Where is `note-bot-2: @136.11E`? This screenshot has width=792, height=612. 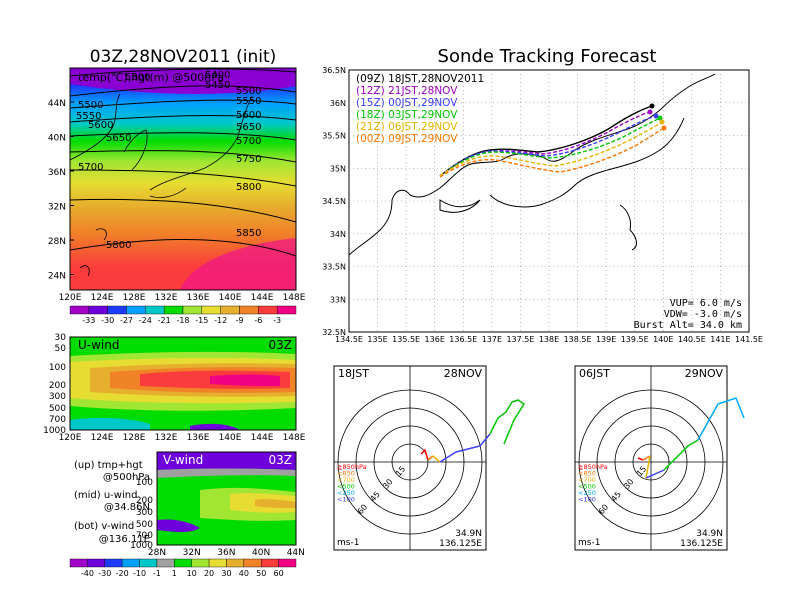
note-bot-2: @136.11E is located at coordinates (124, 539).